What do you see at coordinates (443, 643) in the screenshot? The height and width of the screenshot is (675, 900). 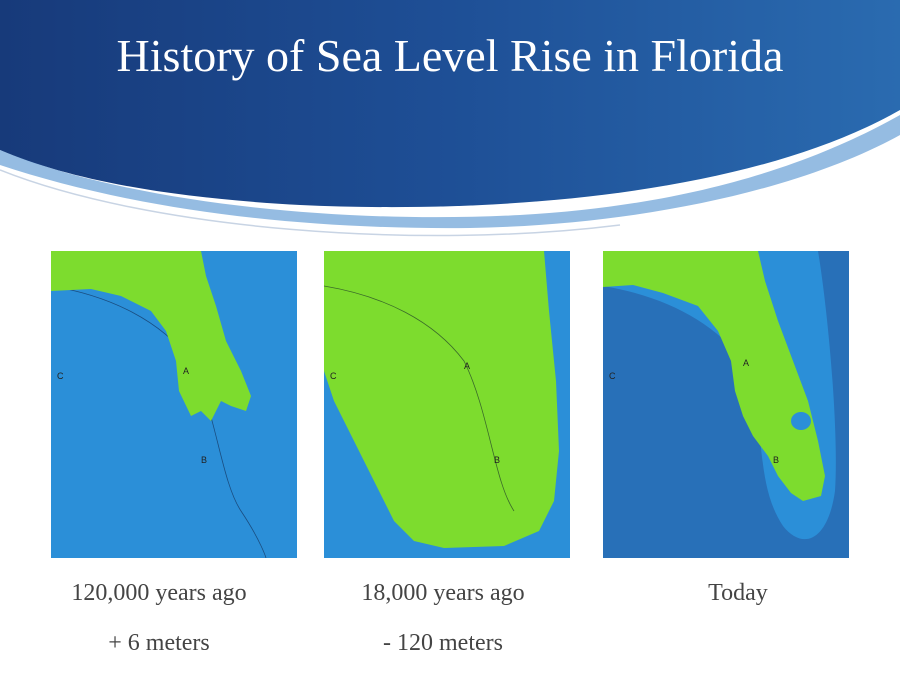 I see `caption-detail: - 120 meters` at bounding box center [443, 643].